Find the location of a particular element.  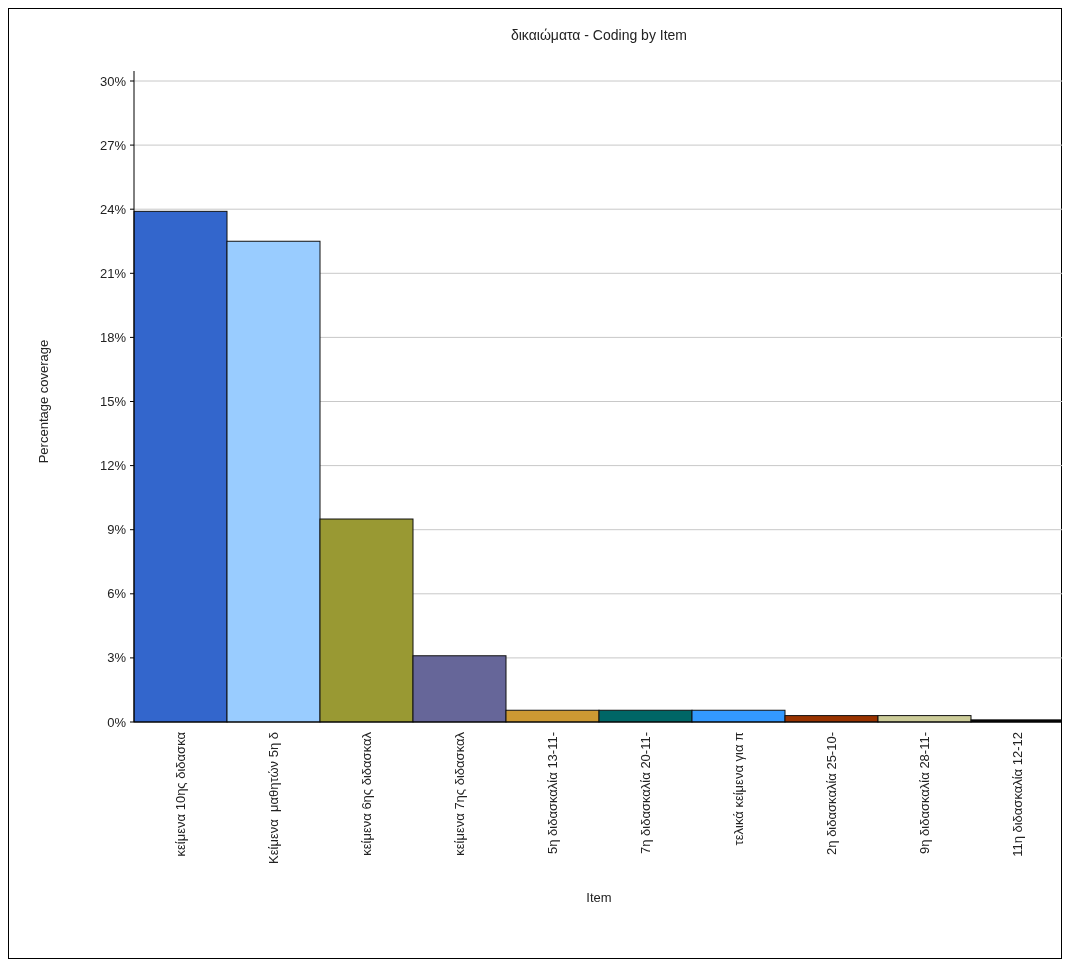

x-tick-label: 2η διδασκαλία 25-10- is located at coordinates (832, 793).